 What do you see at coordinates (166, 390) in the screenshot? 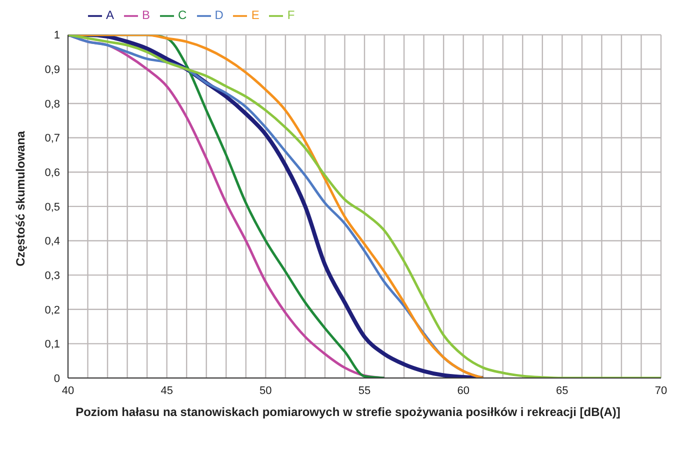
I see `x-tick-label: 45` at bounding box center [166, 390].